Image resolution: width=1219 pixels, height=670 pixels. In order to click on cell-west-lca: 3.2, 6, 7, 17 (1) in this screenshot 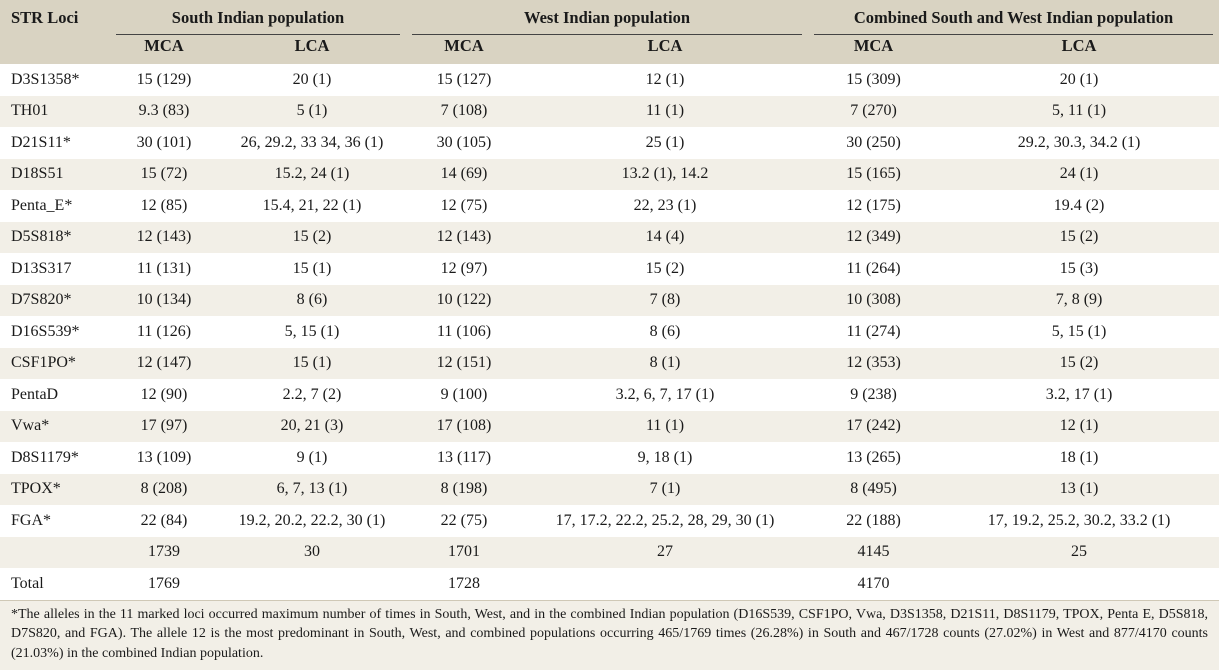, I will do `click(665, 394)`.